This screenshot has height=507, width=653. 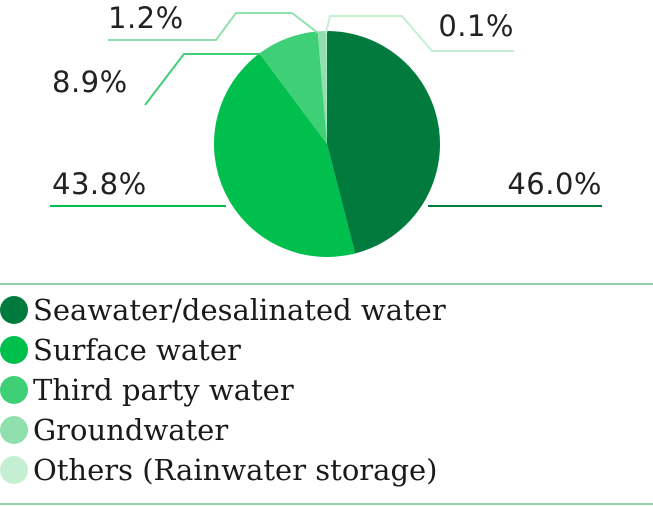 I want to click on legend-item-seawater-desalinated-water: Seawater/desalinated water, so click(x=223, y=310).